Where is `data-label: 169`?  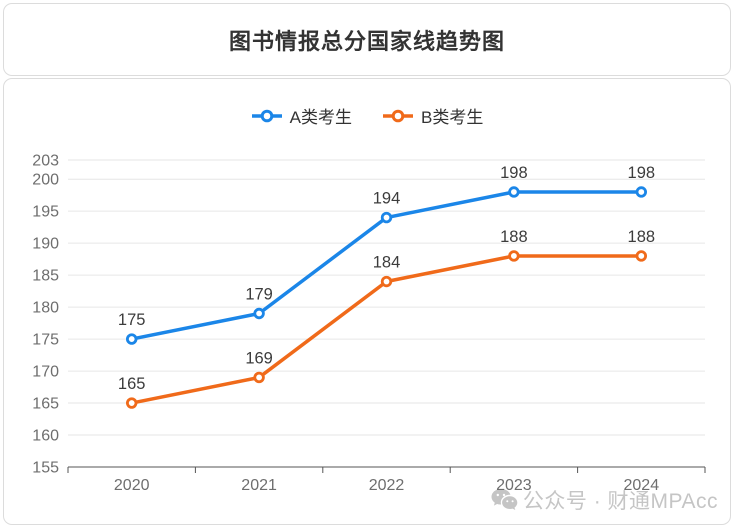 data-label: 169 is located at coordinates (259, 358).